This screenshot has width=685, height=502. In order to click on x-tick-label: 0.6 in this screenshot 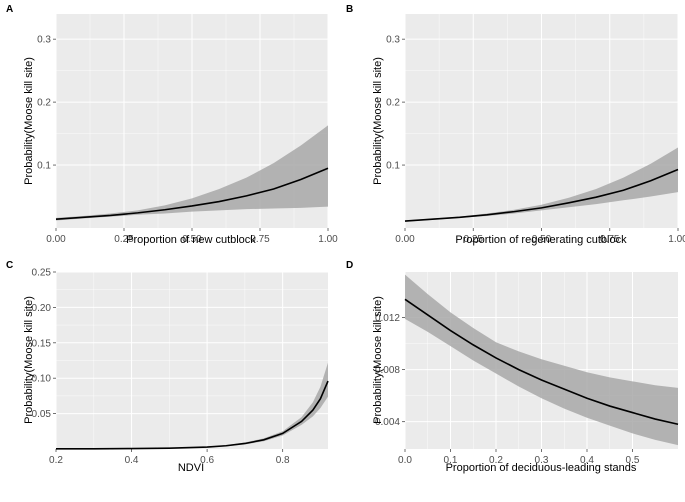, I will do `click(207, 460)`.